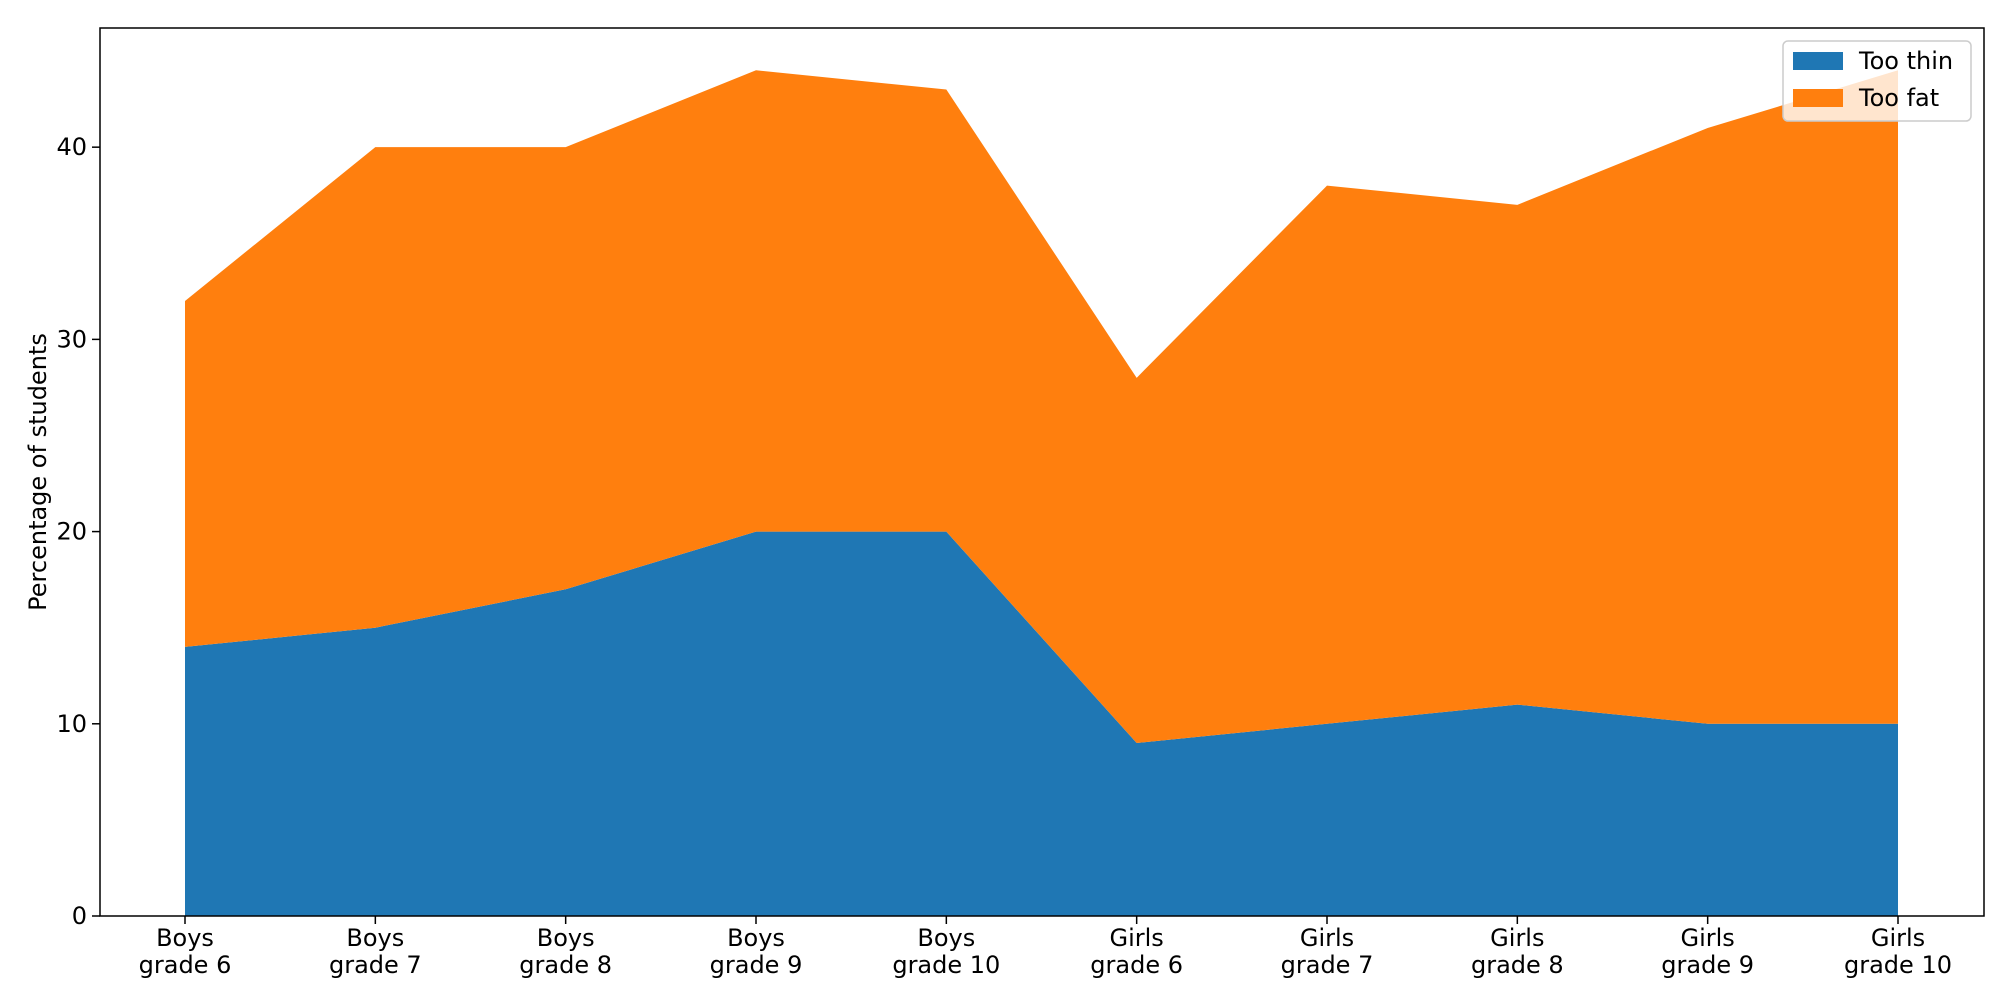 The image size is (2000, 1000). Describe the element at coordinates (375, 951) in the screenshot. I see `x-tick-label: Boys grade 7` at that location.